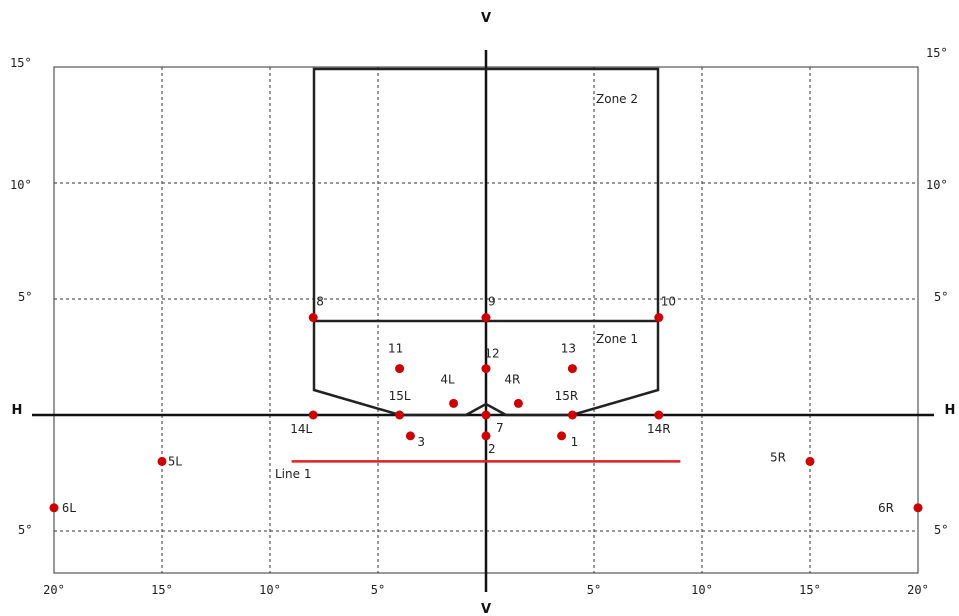 This screenshot has width=959, height=616. I want to click on point-label-5r: 5R, so click(778, 457).